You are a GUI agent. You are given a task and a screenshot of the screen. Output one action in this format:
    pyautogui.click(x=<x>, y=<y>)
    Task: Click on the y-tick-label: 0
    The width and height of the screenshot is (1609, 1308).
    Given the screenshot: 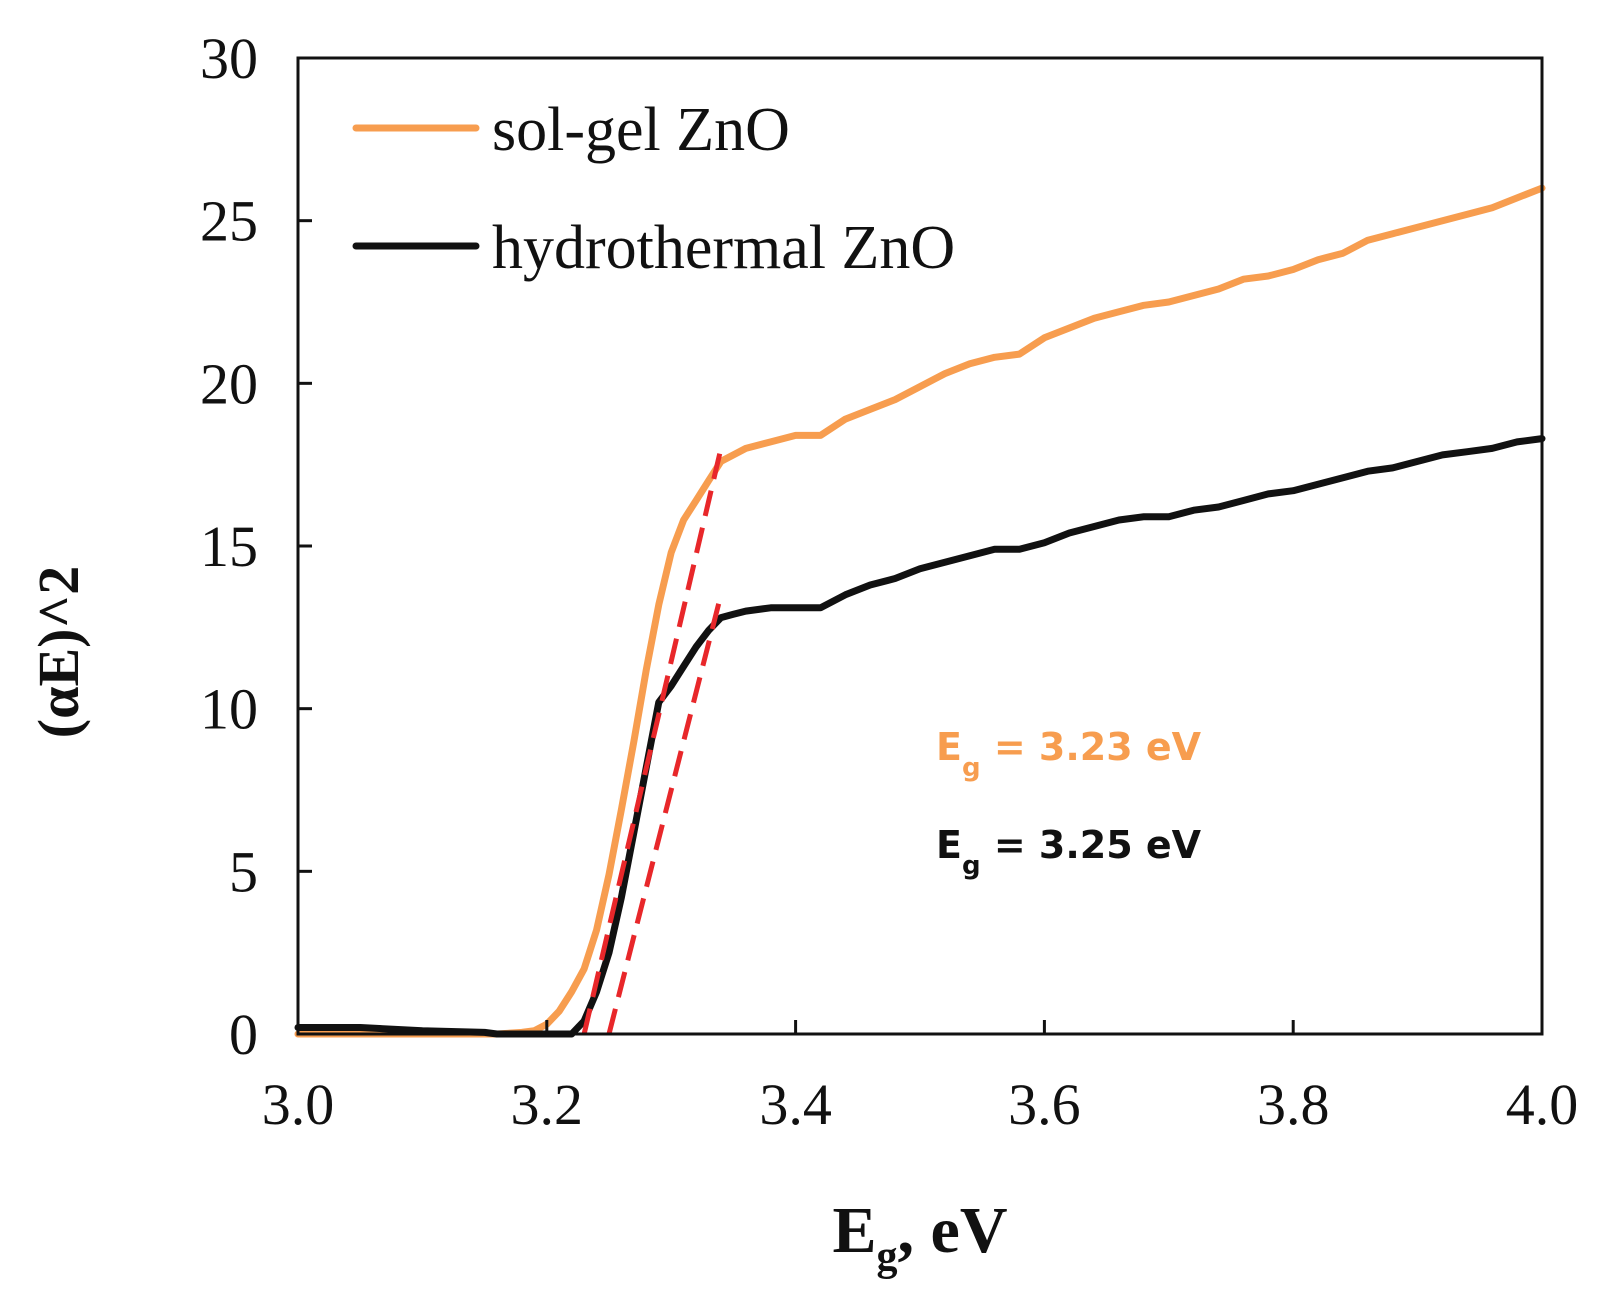 What is the action you would take?
    pyautogui.click(x=243, y=1034)
    